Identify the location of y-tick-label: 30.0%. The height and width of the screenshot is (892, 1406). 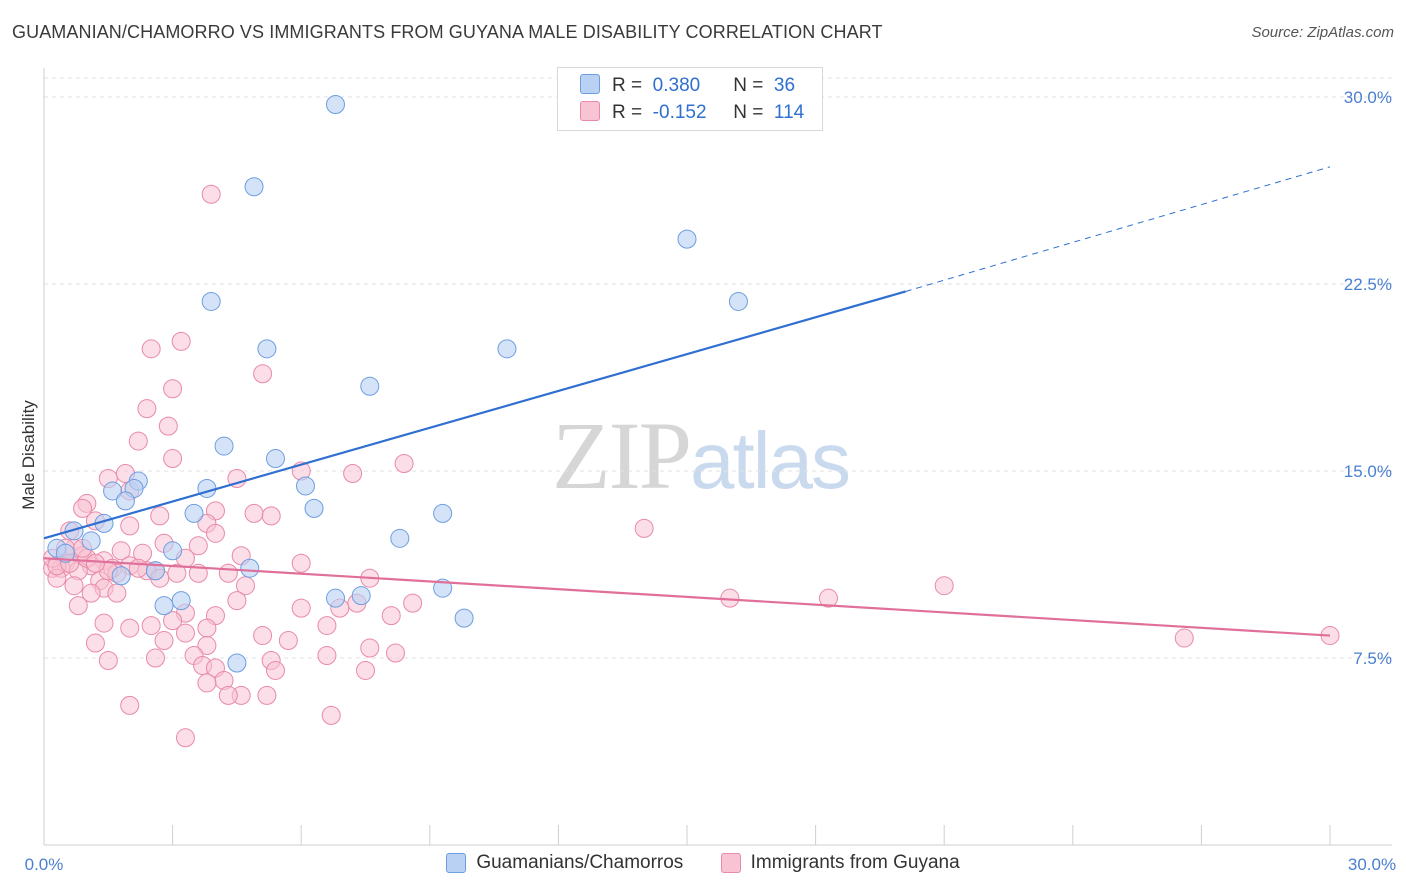
(1368, 97).